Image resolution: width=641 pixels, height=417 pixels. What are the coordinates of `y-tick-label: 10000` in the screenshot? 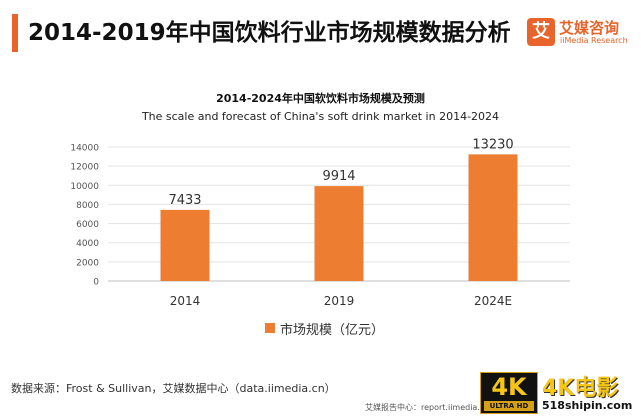 It's located at (84, 187).